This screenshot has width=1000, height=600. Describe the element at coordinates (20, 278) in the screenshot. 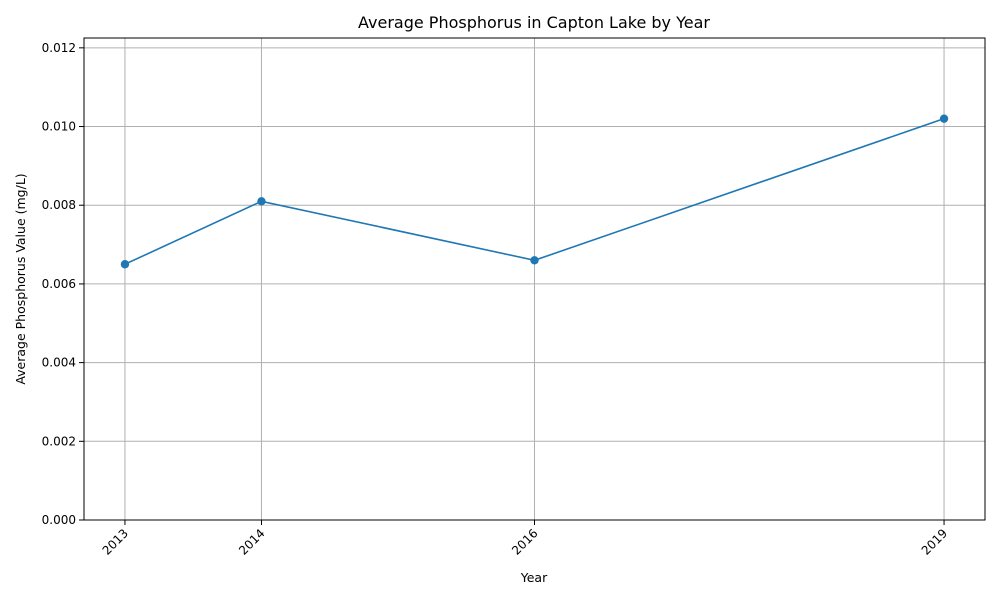

I see `y-axis-label: Average Phosphorus Value (mg/L)` at that location.